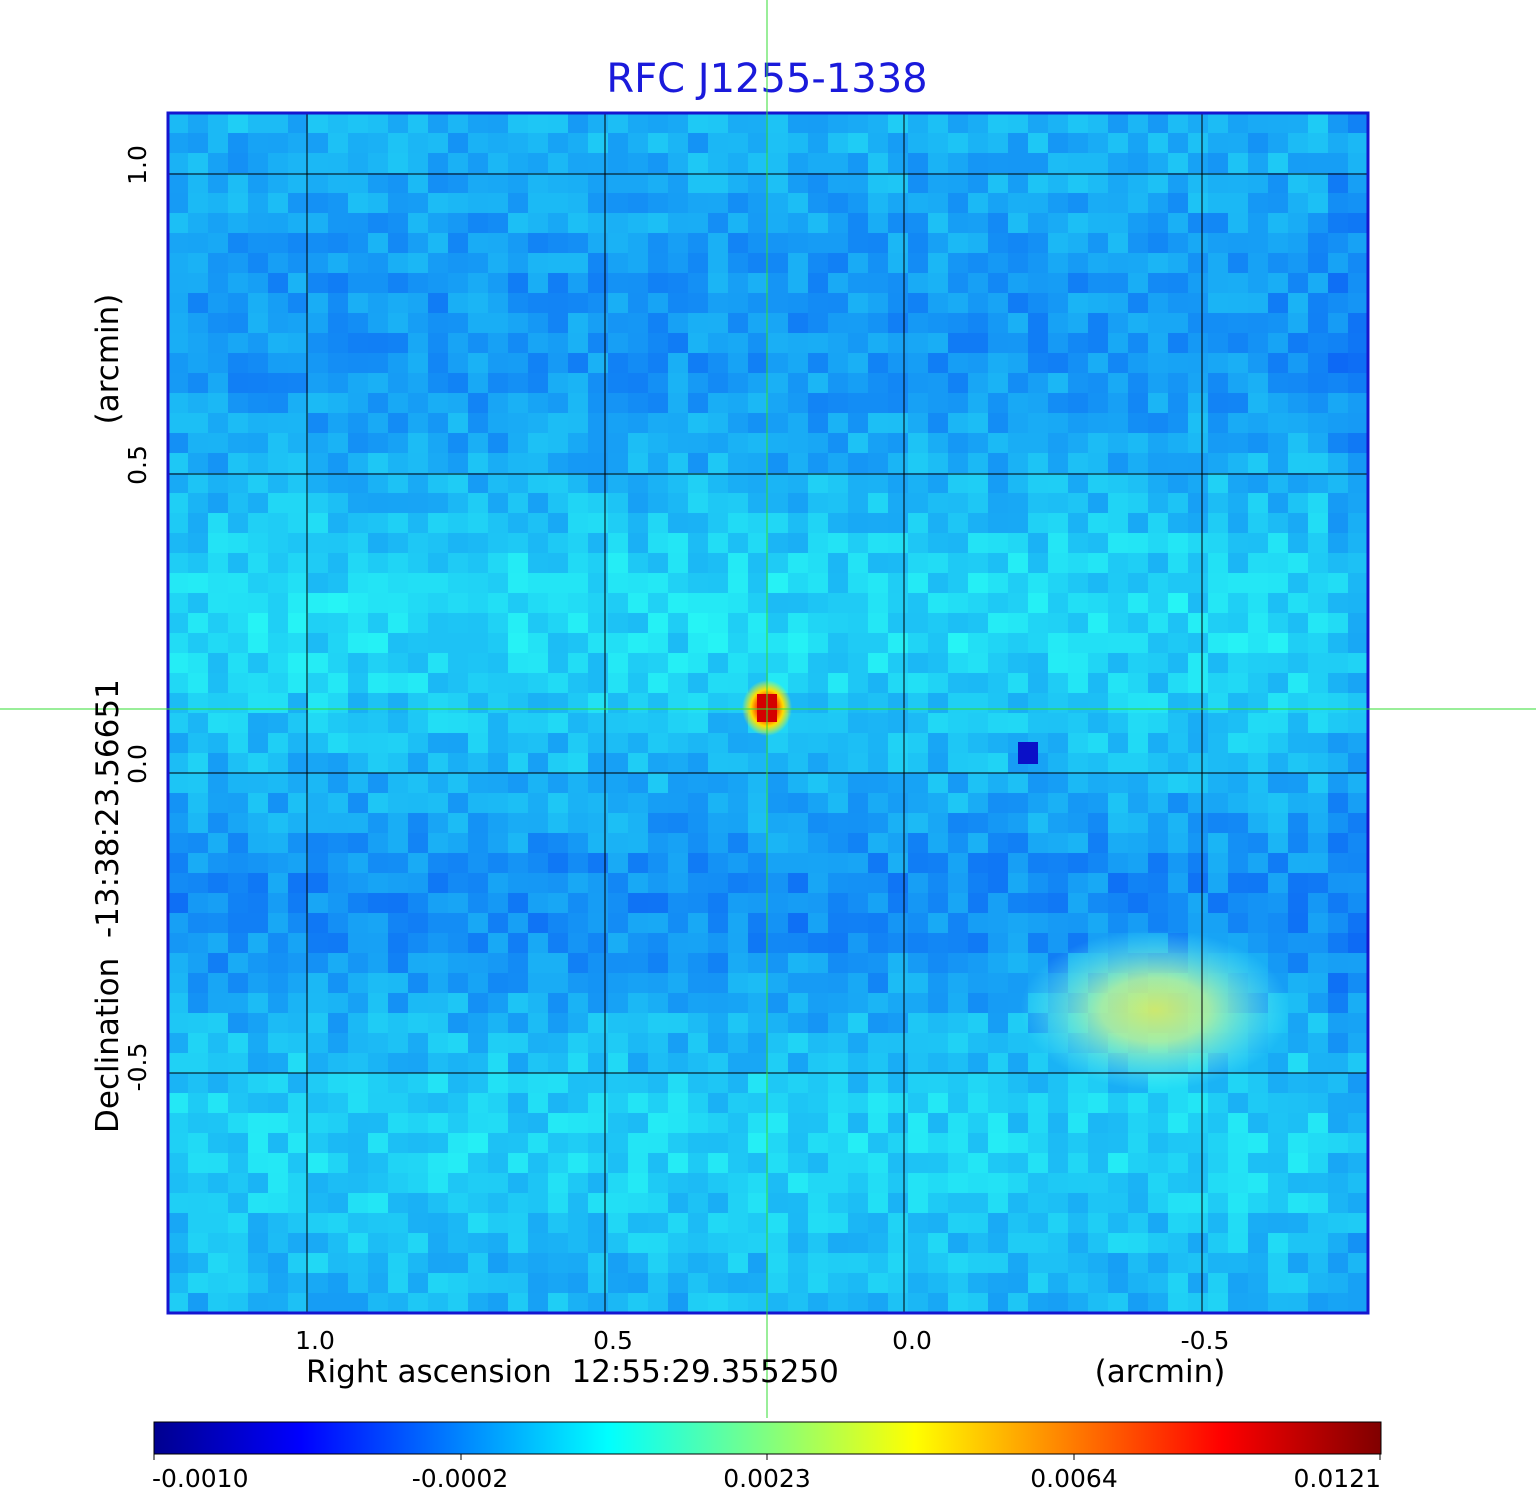 This screenshot has height=1511, width=1536. Describe the element at coordinates (572, 1372) in the screenshot. I see `x-axis-label: Right ascension 12:55:29.355250` at that location.